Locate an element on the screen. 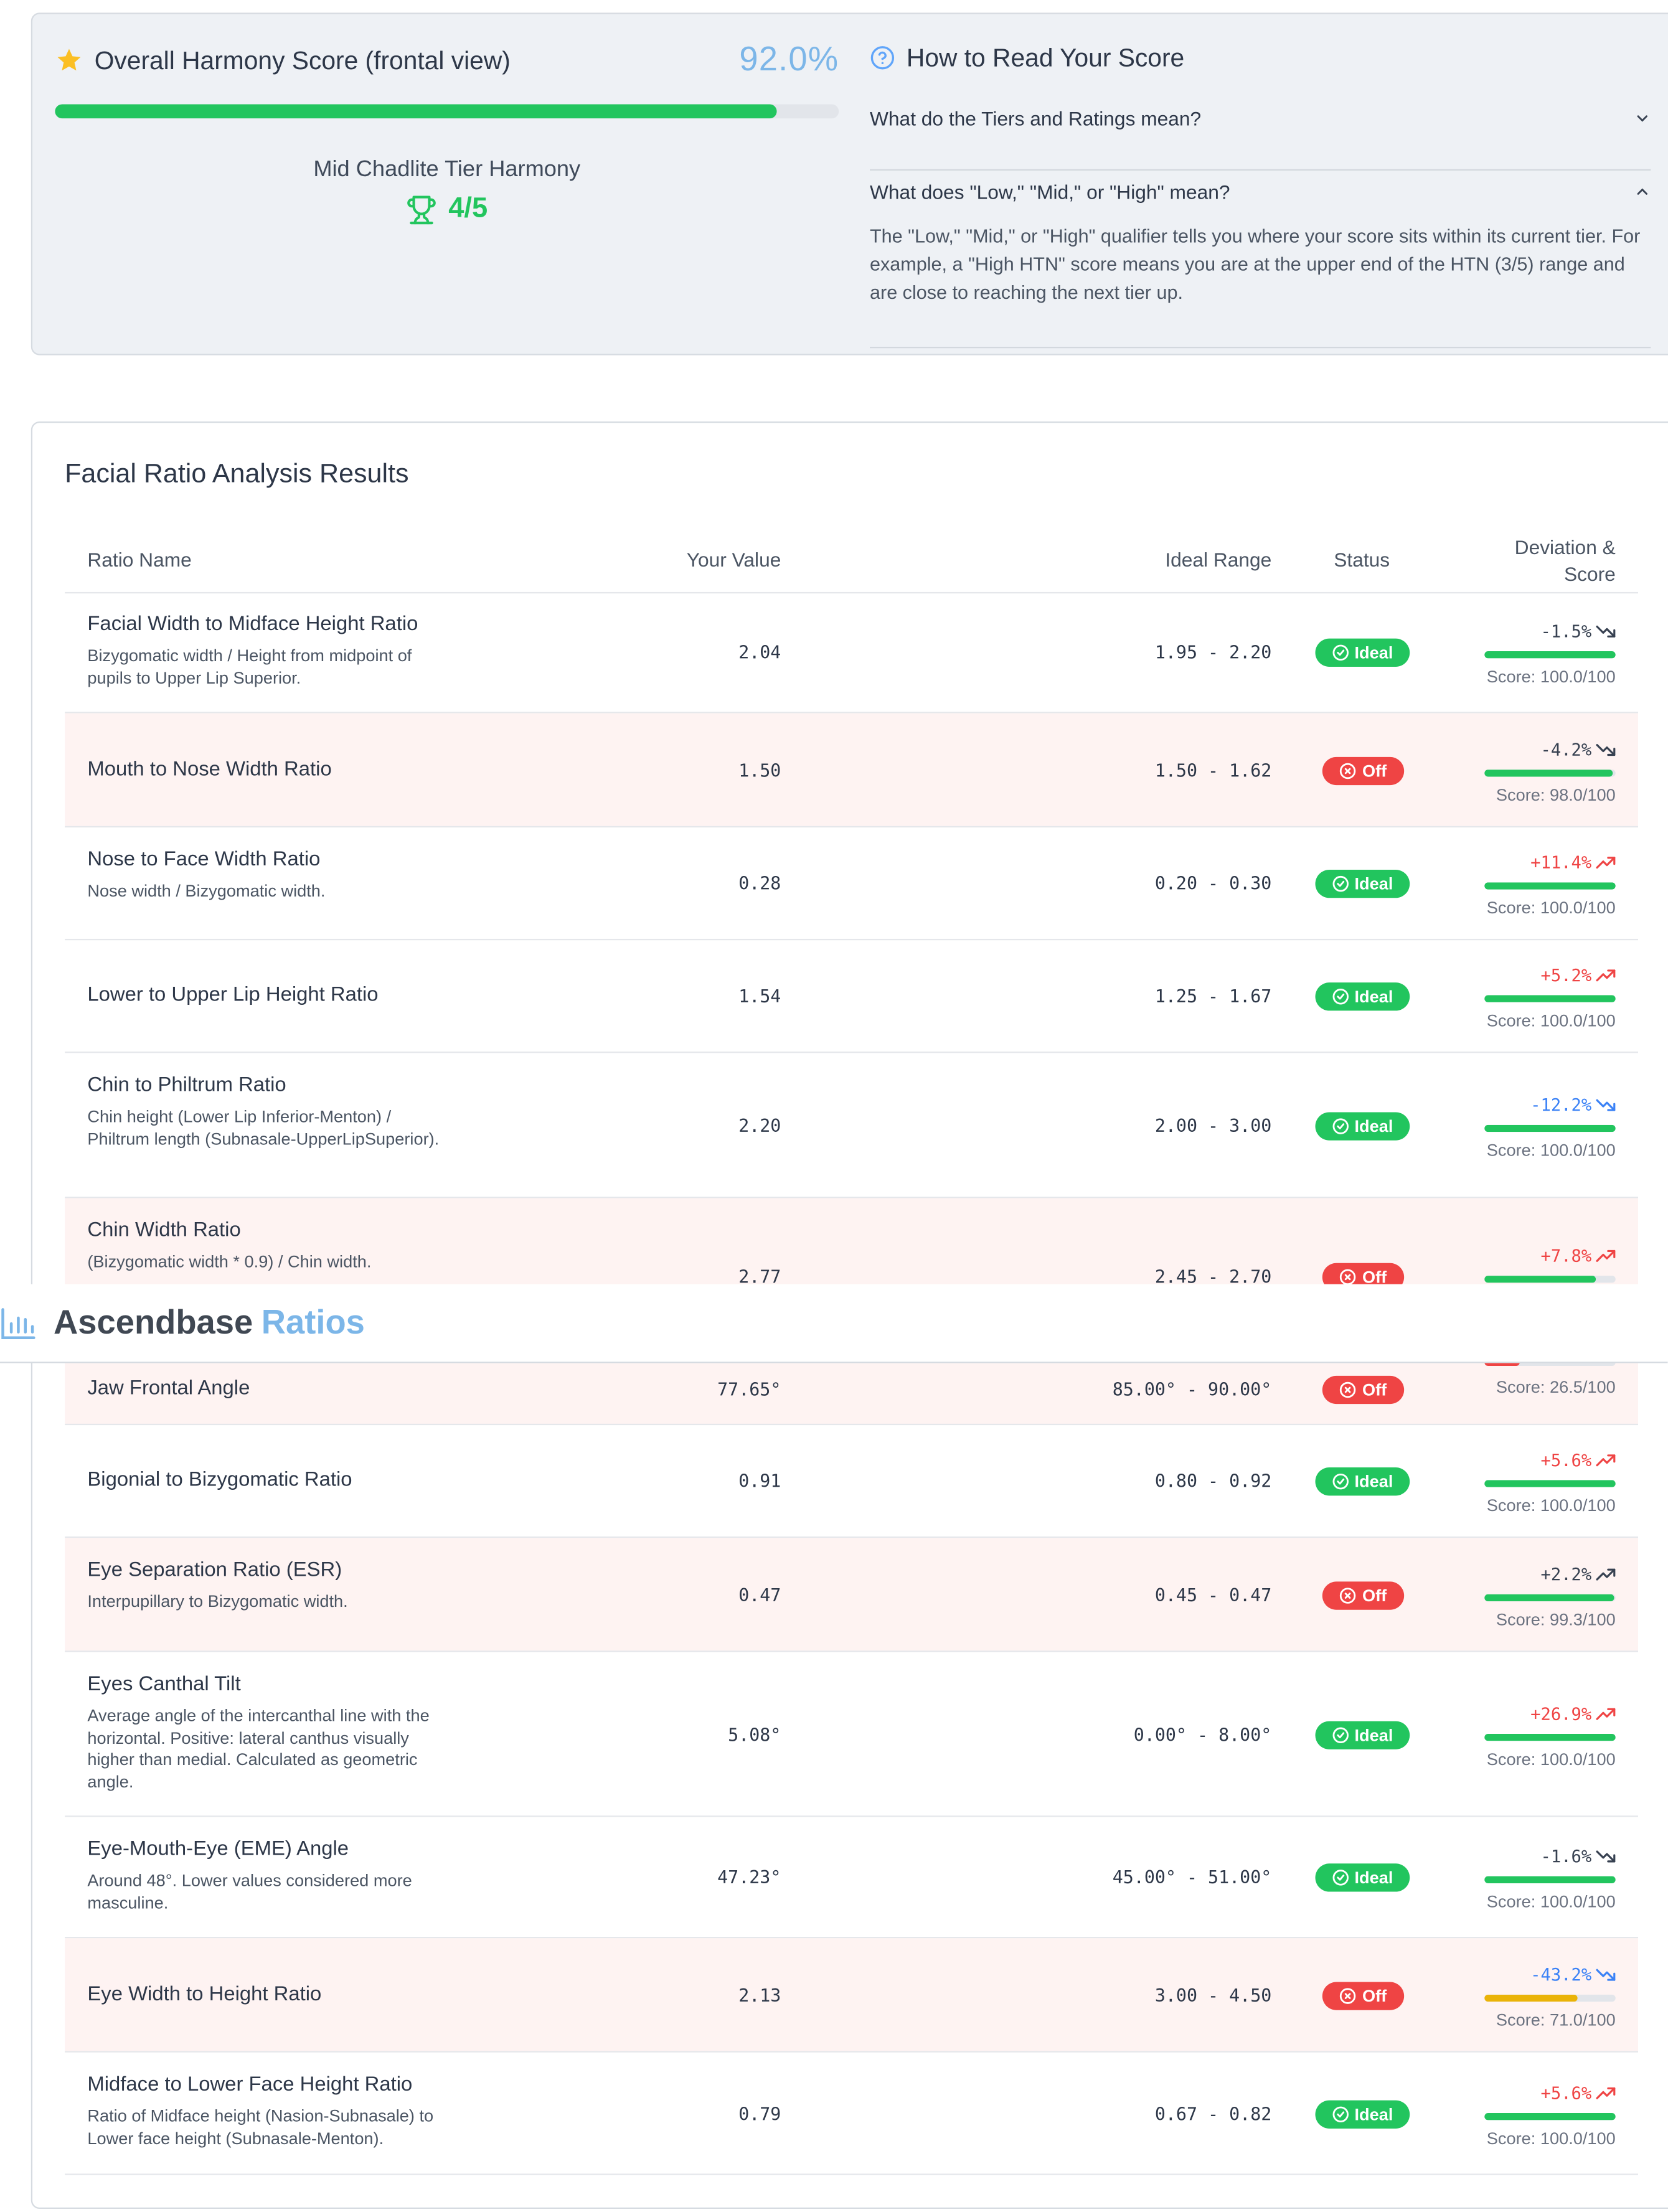 The height and width of the screenshot is (2212, 1668). score-text: Score: 26.5/100 is located at coordinates (1556, 1387).